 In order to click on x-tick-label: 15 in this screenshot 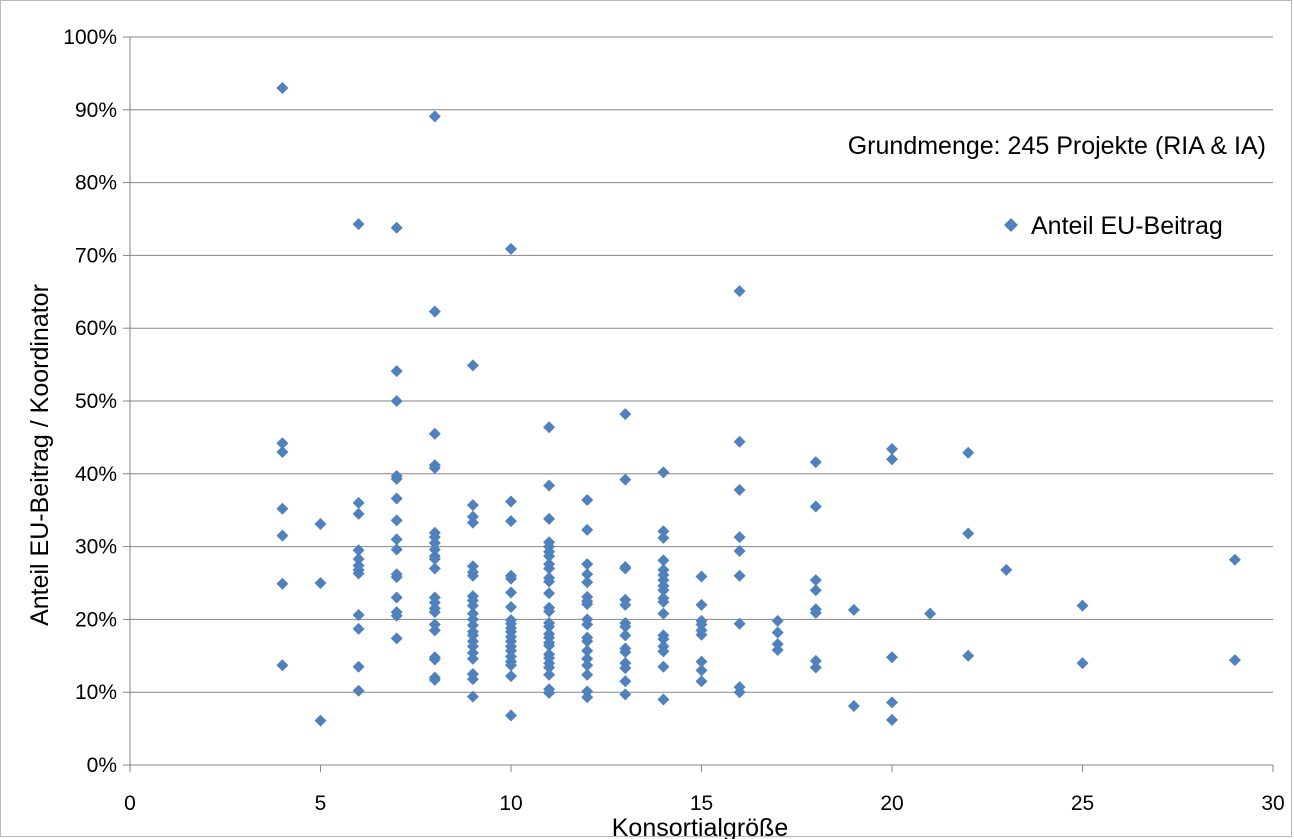, I will do `click(701, 803)`.